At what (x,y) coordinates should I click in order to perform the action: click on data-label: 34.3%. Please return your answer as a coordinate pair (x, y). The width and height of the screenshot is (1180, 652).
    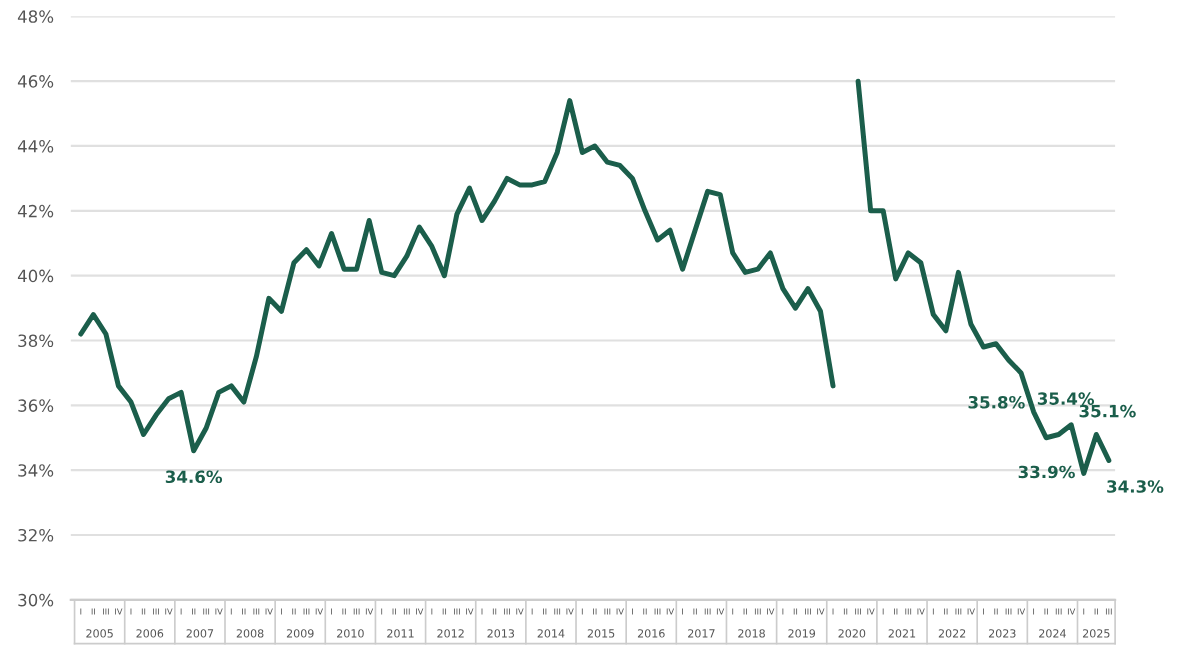
    Looking at the image, I should click on (1135, 486).